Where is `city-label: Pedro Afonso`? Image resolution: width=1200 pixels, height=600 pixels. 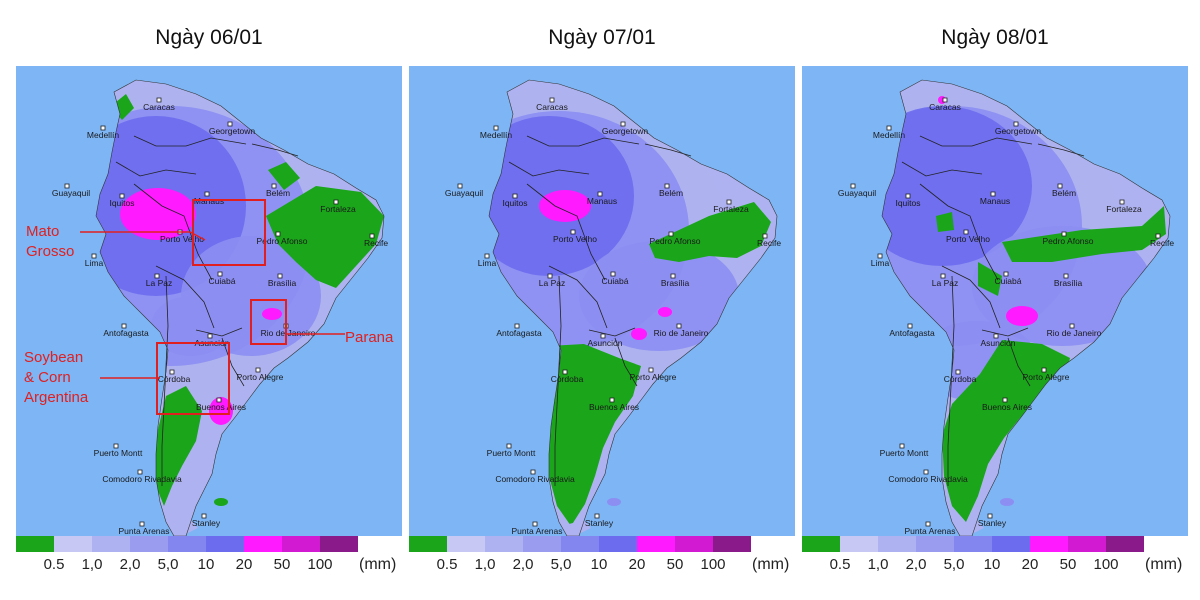
city-label: Pedro Afonso is located at coordinates (674, 241).